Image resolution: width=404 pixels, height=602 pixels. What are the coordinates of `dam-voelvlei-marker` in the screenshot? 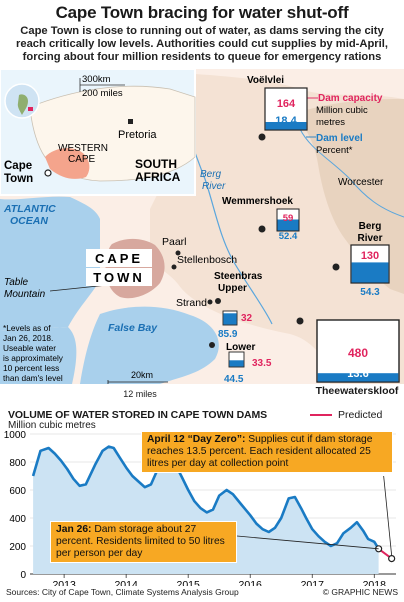 It's located at (262, 137).